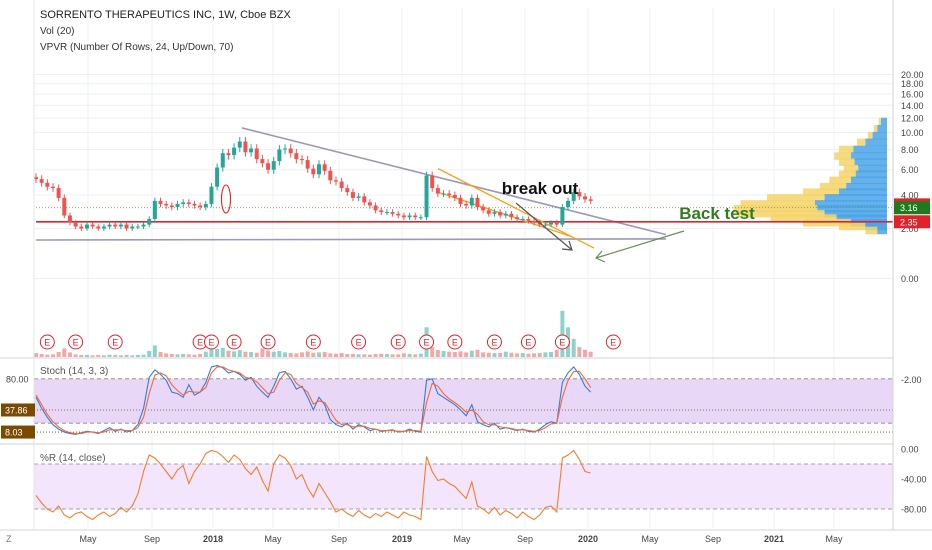  I want to click on time-tick-label: 2021, so click(774, 539).